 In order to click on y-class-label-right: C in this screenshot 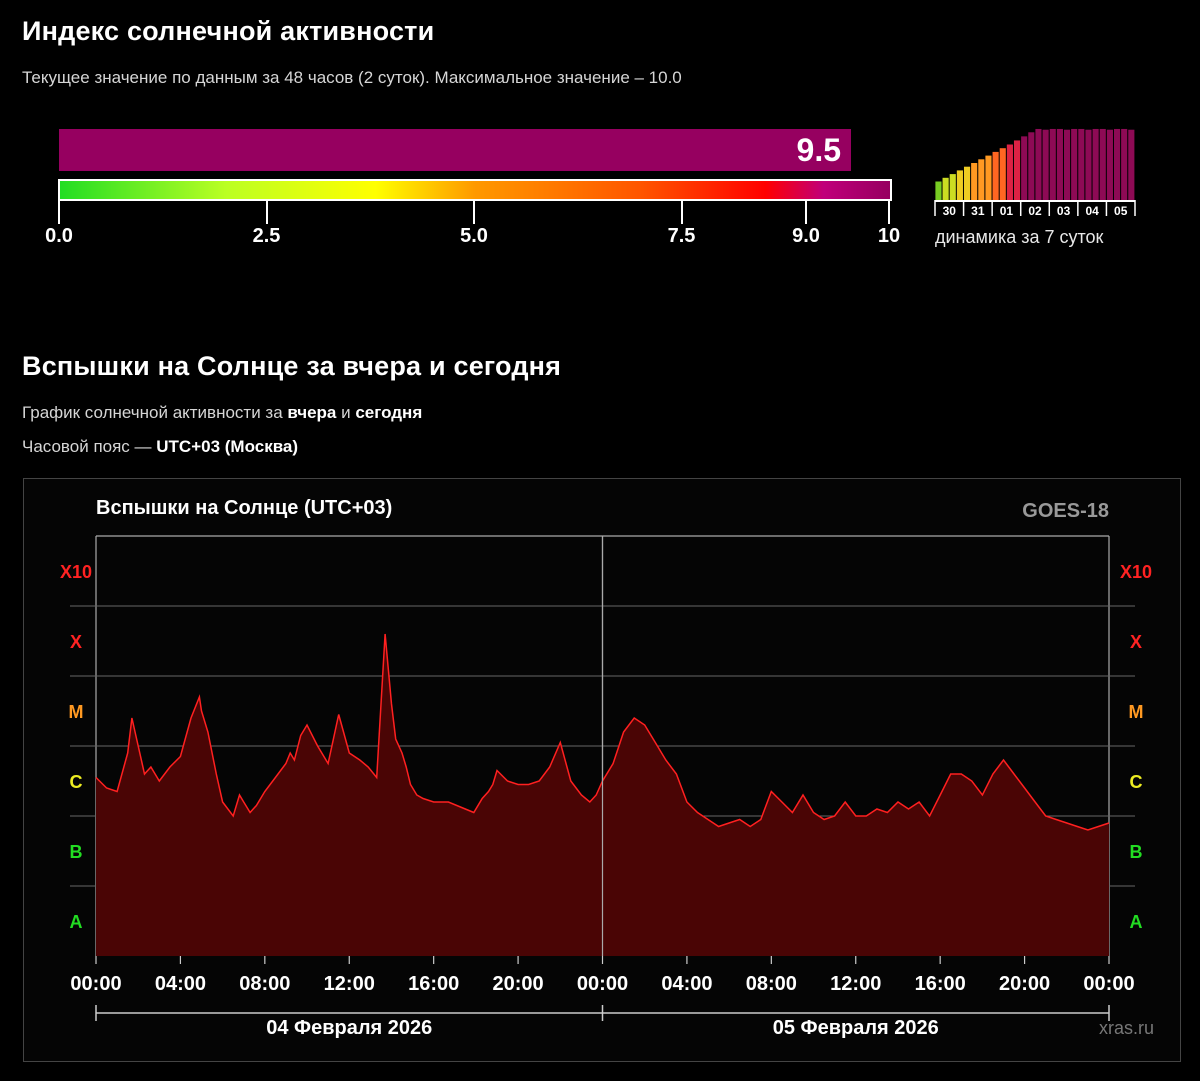, I will do `click(1136, 782)`.